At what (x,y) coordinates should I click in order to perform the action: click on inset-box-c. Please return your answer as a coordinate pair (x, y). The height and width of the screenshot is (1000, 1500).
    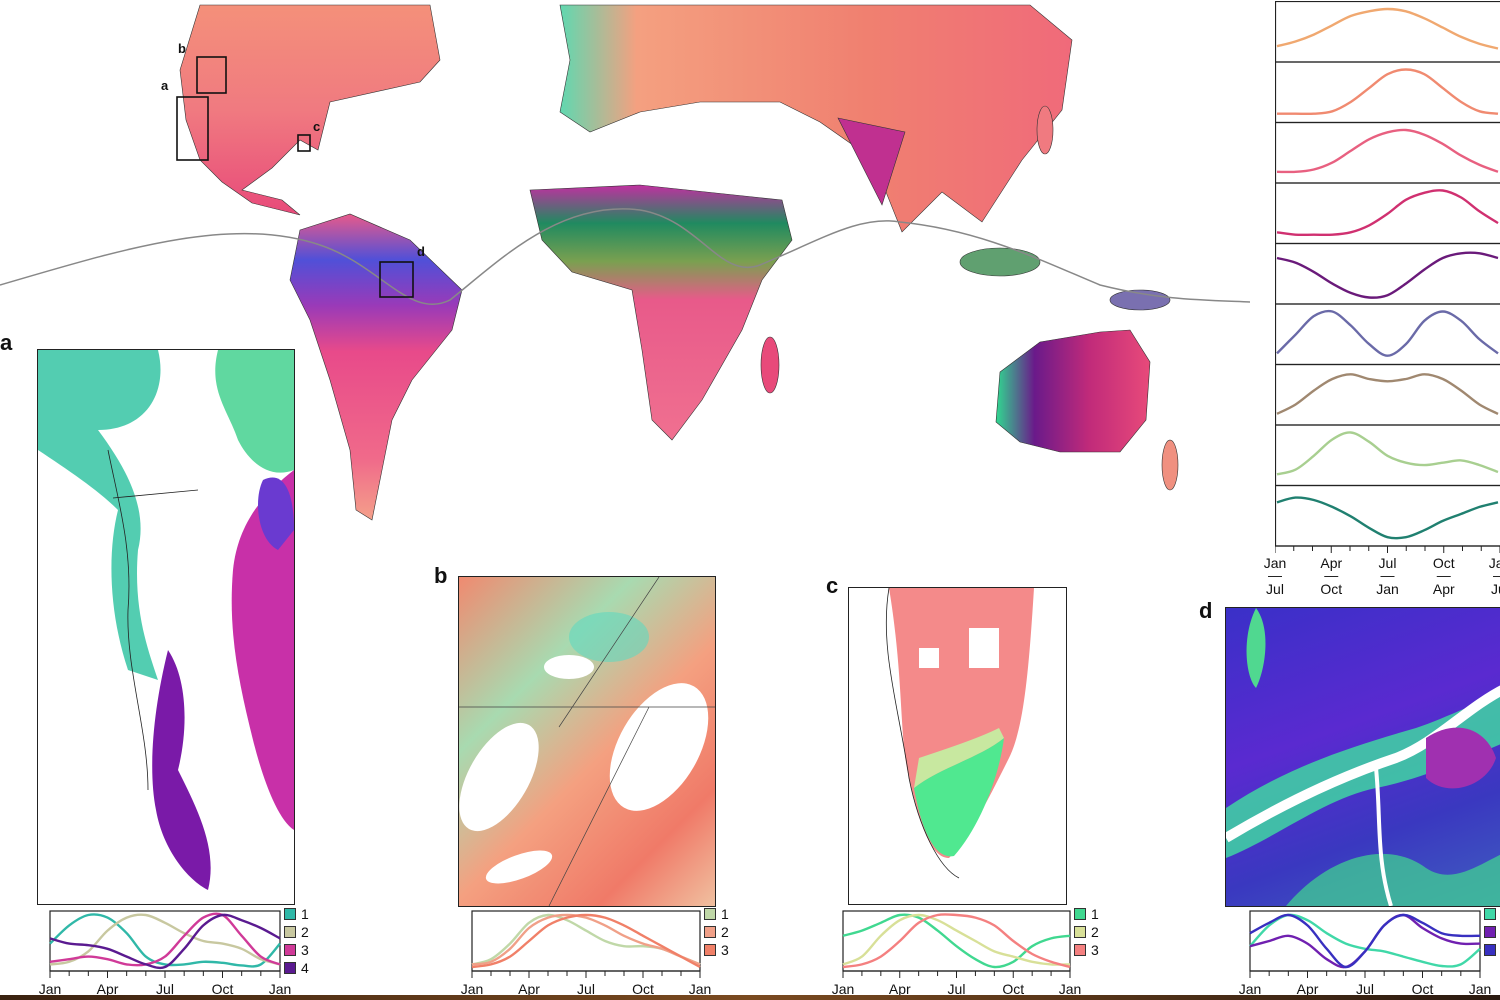
    Looking at the image, I should click on (304, 143).